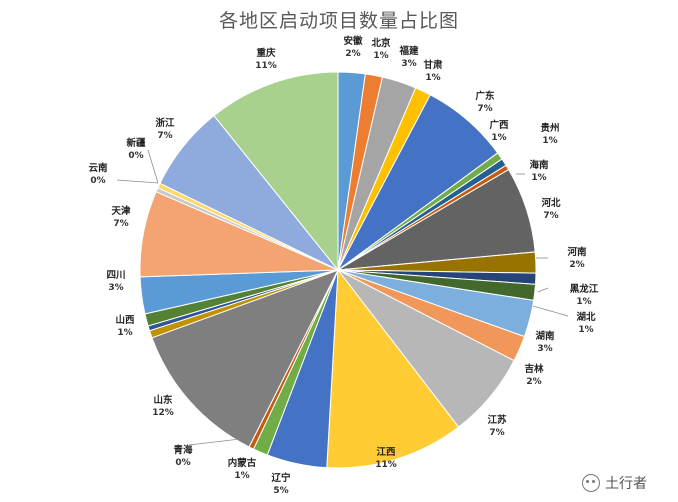 The height and width of the screenshot is (502, 678). I want to click on slice-label-name: 贵州, so click(549, 128).